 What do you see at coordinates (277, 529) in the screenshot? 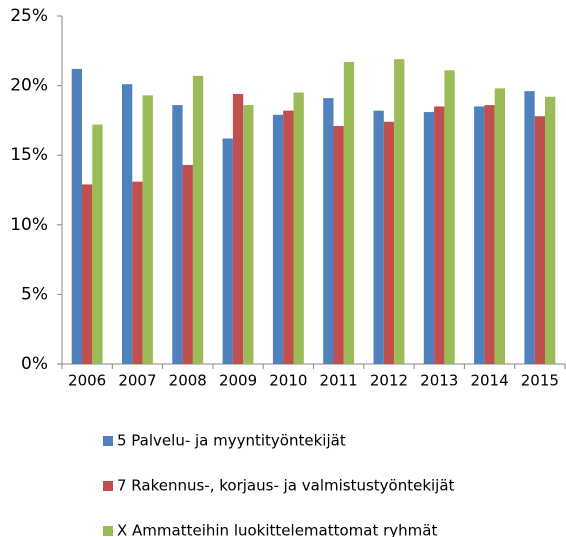
I see `legend-label: X Ammatteihin luokittelemattomat ryhmät` at bounding box center [277, 529].